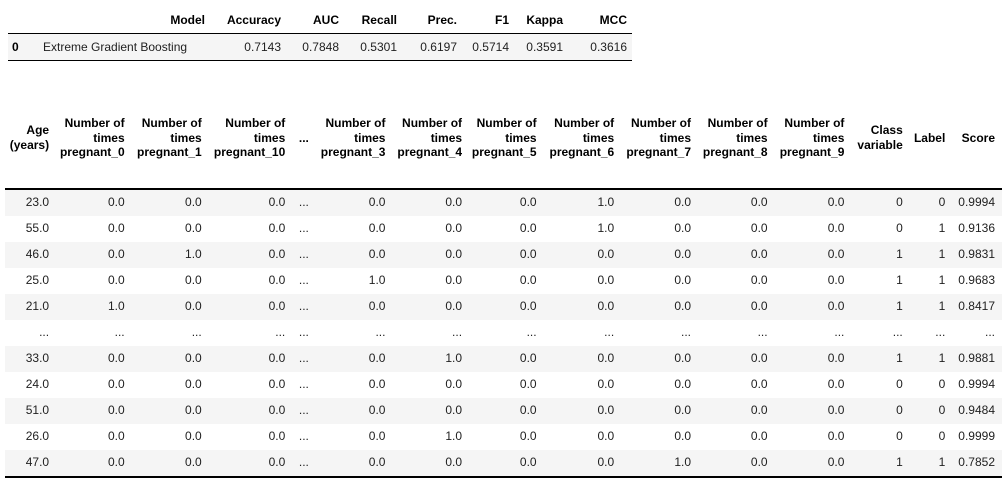  I want to click on column-header: Model, so click(124, 21).